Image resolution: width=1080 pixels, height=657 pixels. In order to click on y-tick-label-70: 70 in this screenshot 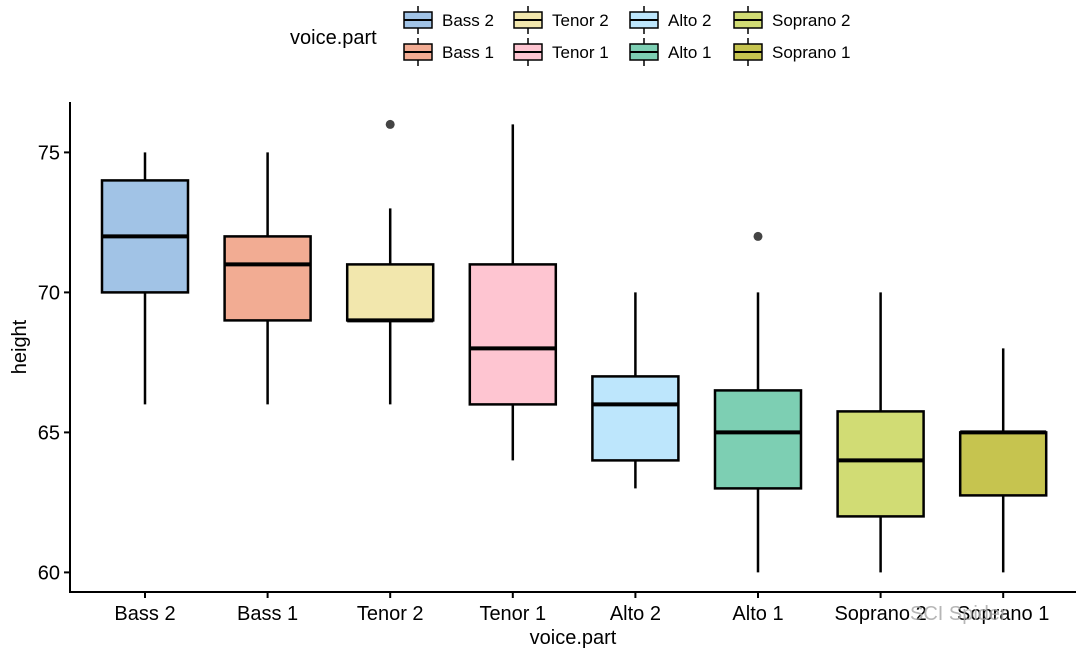, I will do `click(49, 293)`.